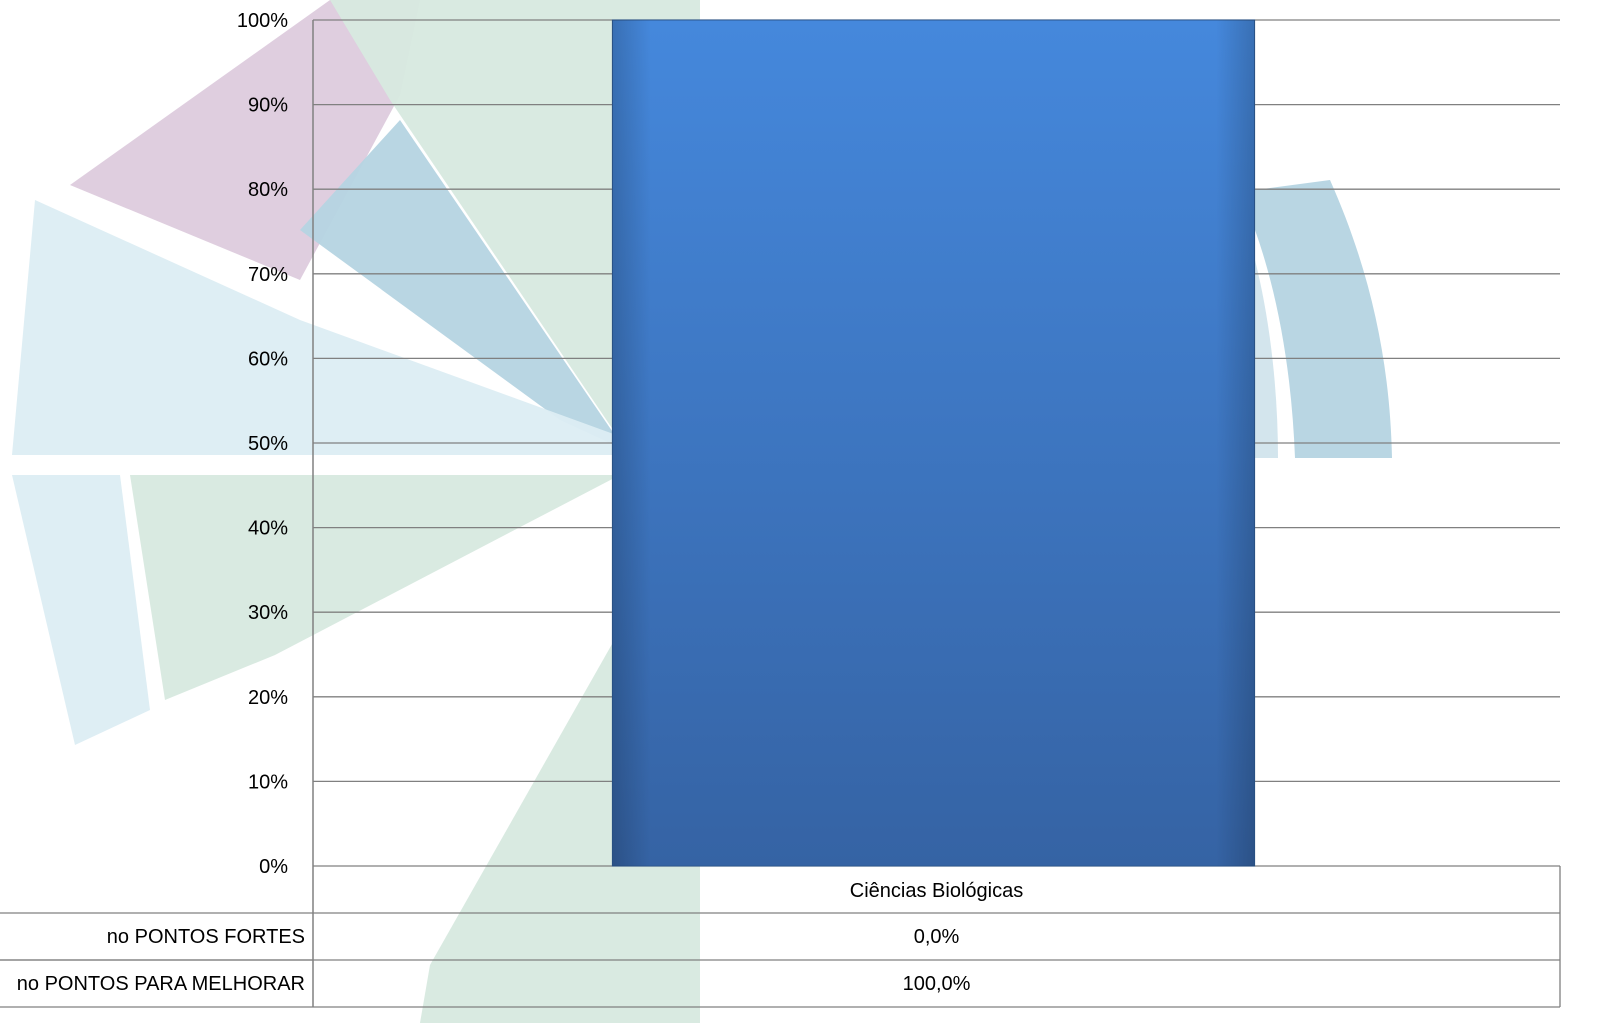  I want to click on y-tick-label: 80%, so click(268, 190).